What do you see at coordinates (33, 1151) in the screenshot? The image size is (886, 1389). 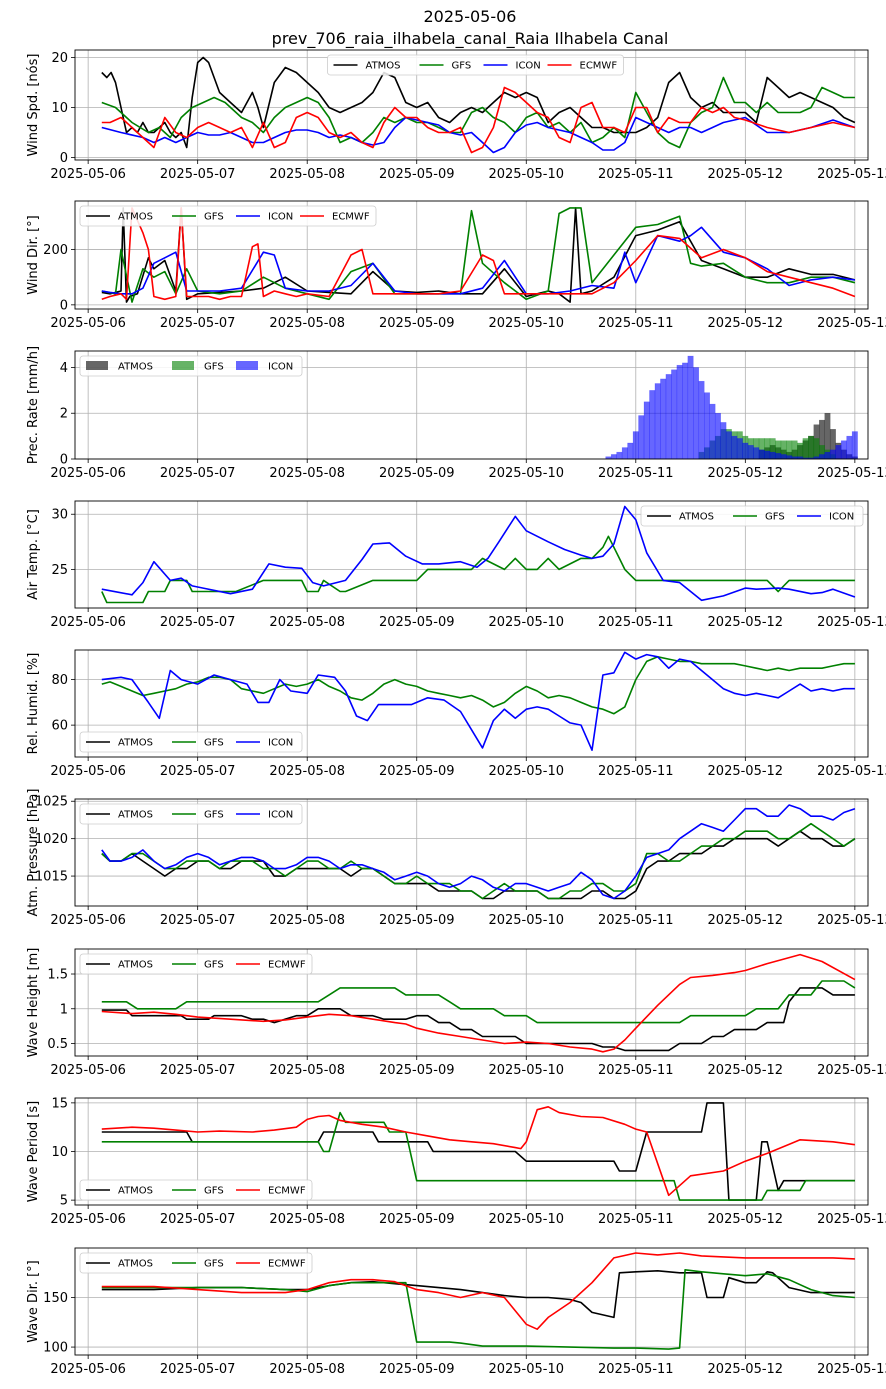 I see `y-axis-label: Wave Period [s]` at bounding box center [33, 1151].